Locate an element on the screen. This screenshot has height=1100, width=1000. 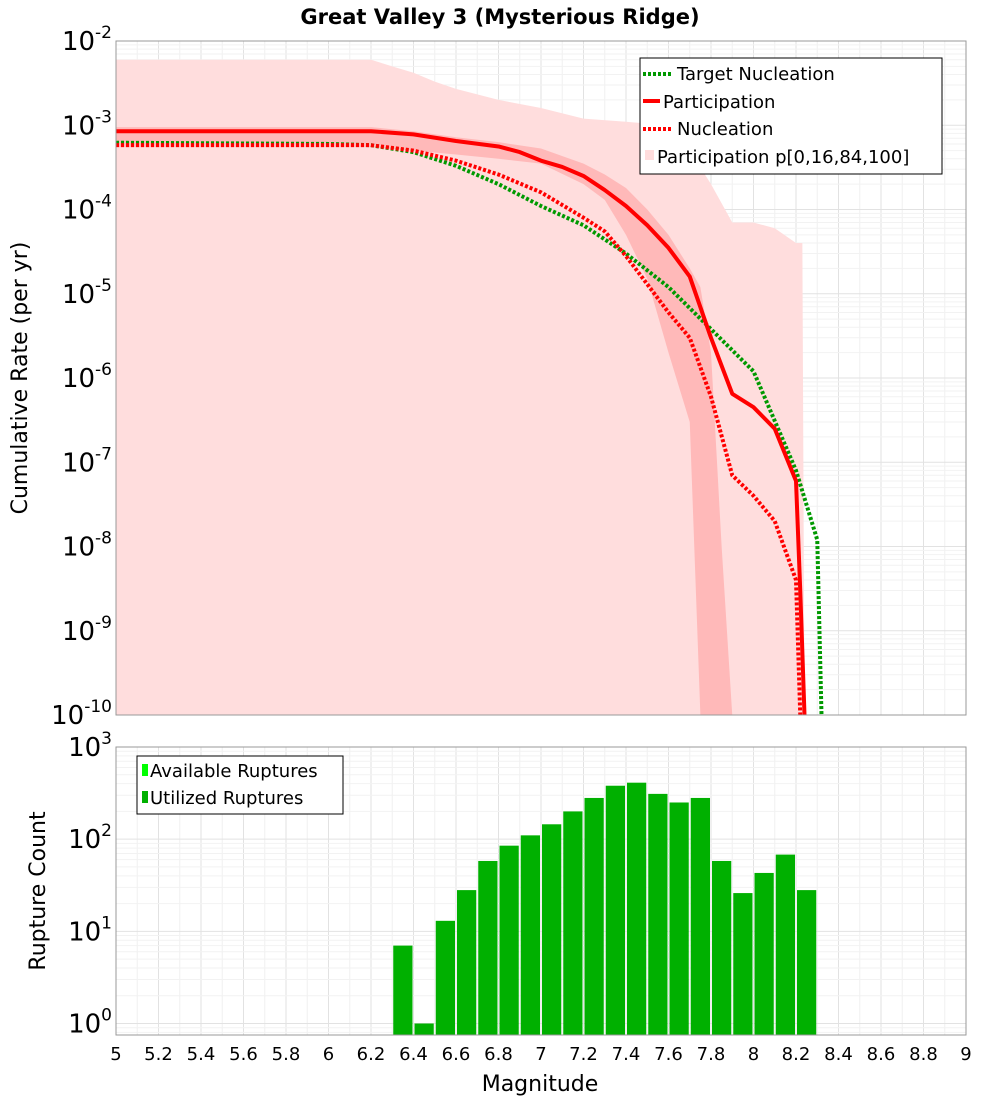
top-y-axis-label: Cumulative Rate (per yr) is located at coordinates (20, 378).